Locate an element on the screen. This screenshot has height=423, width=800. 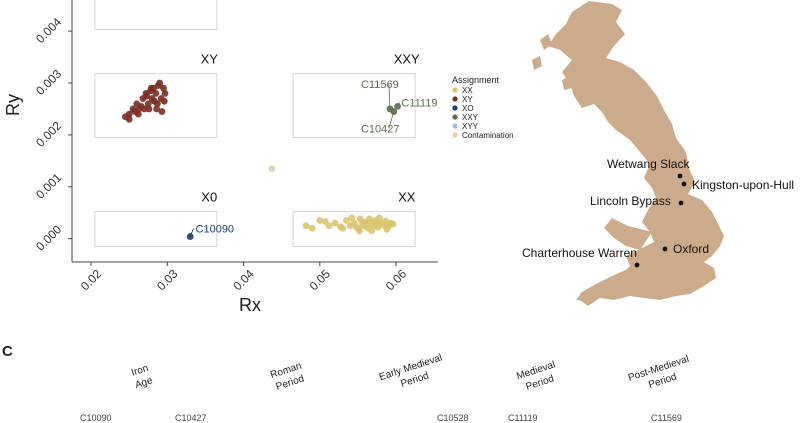
sample-id: C11119 is located at coordinates (523, 418).